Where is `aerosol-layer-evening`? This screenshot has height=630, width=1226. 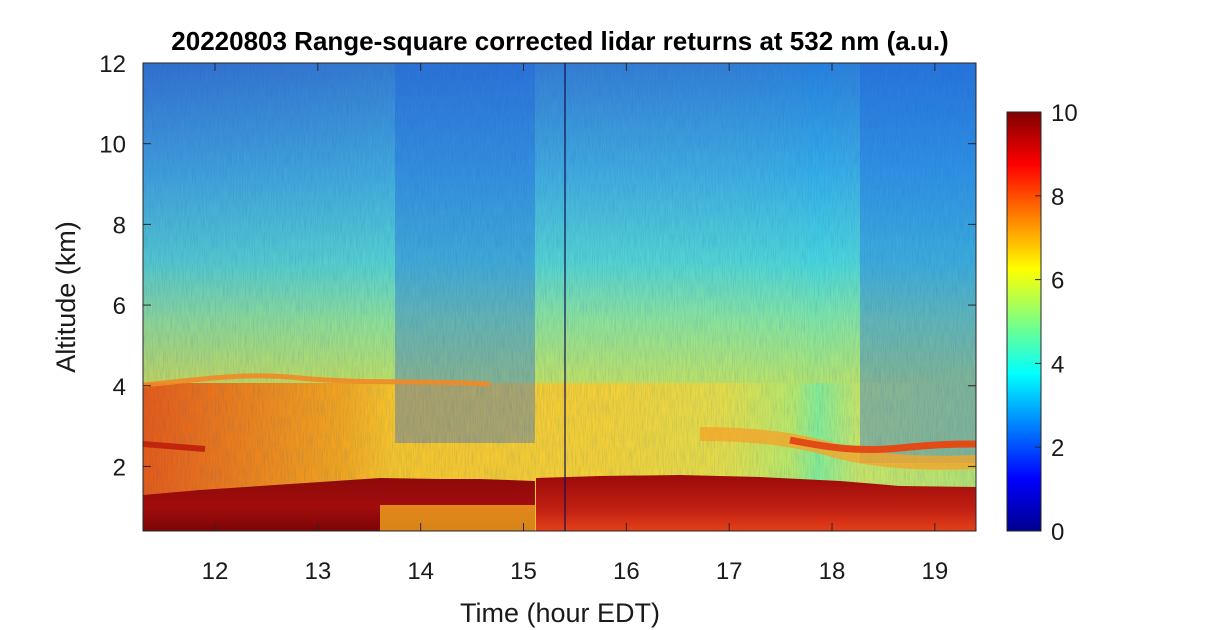
aerosol-layer-evening is located at coordinates (837, 448).